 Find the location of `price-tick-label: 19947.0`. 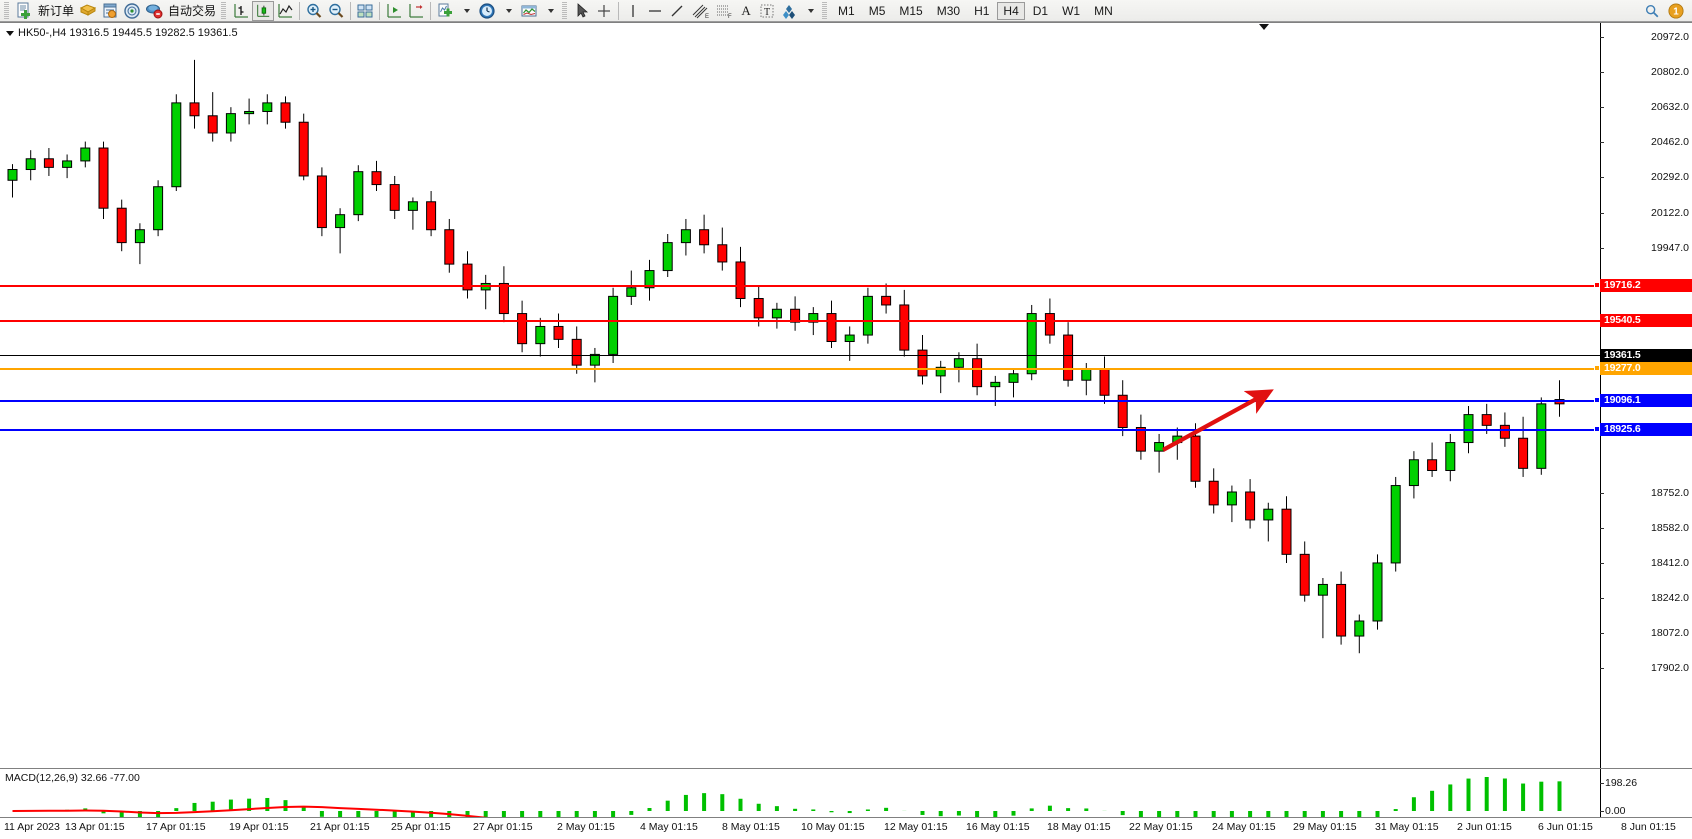

price-tick-label: 19947.0 is located at coordinates (1670, 248).